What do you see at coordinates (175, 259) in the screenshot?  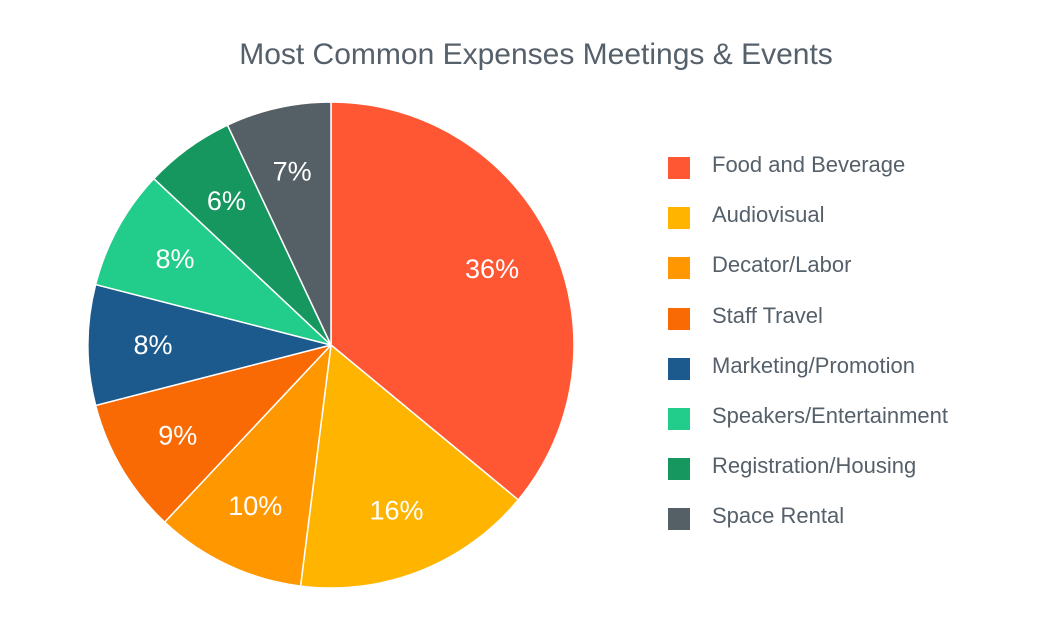 I see `slice-label-speakers-entertainment: 8%` at bounding box center [175, 259].